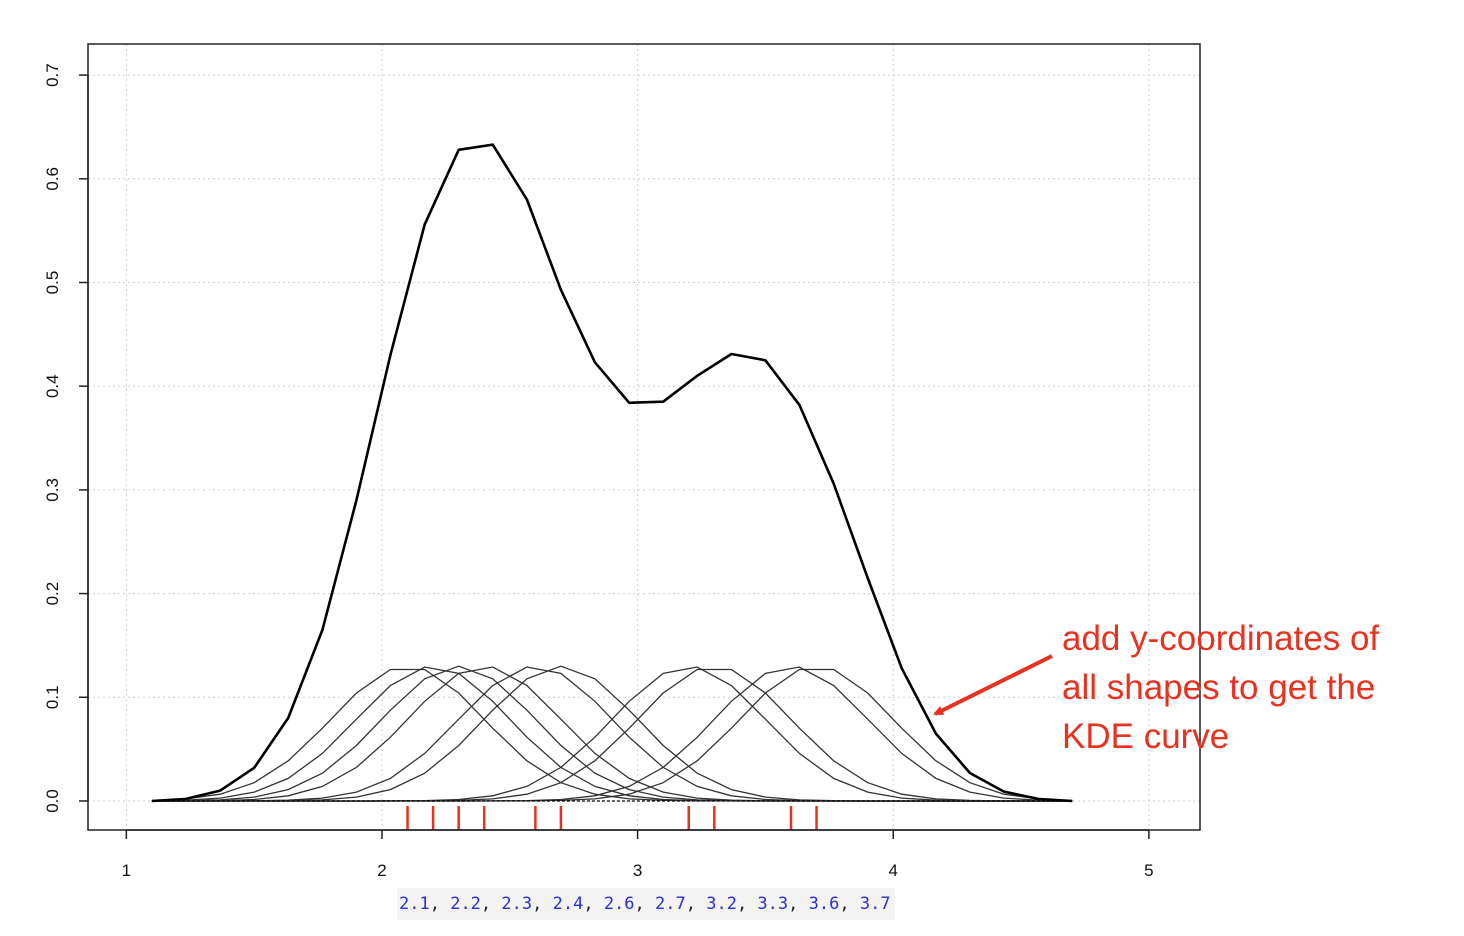 This screenshot has height=936, width=1464. Describe the element at coordinates (638, 854) in the screenshot. I see `x-axis: 1 2 3 4 5` at that location.